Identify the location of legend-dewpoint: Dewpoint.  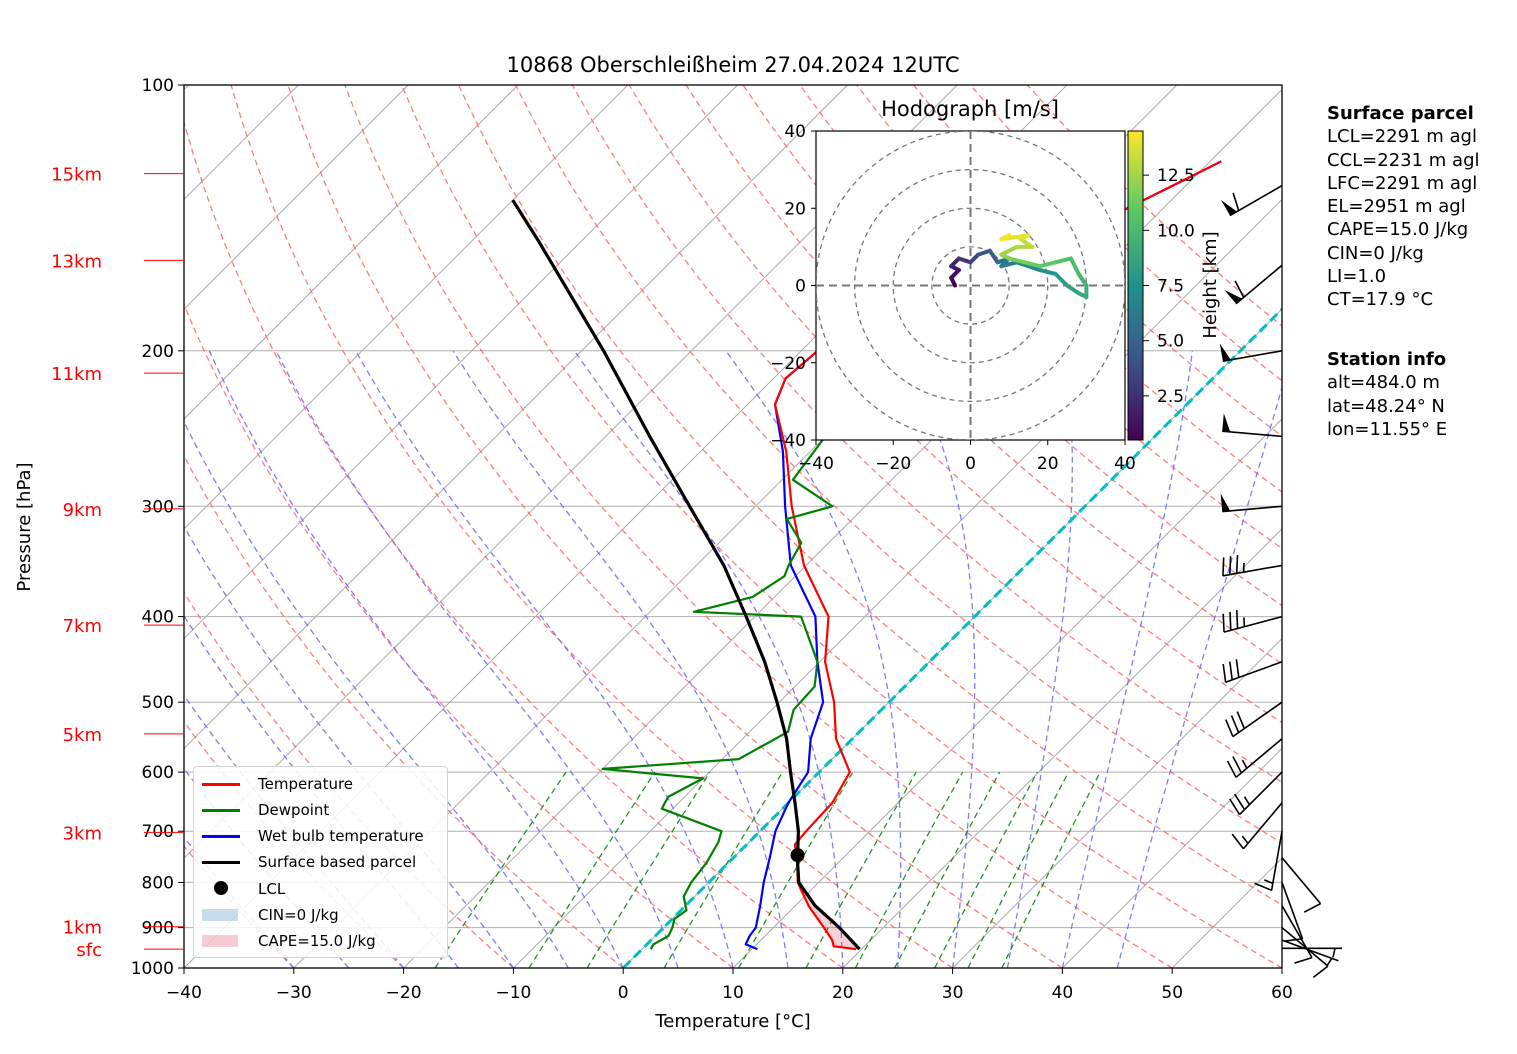
(265, 810).